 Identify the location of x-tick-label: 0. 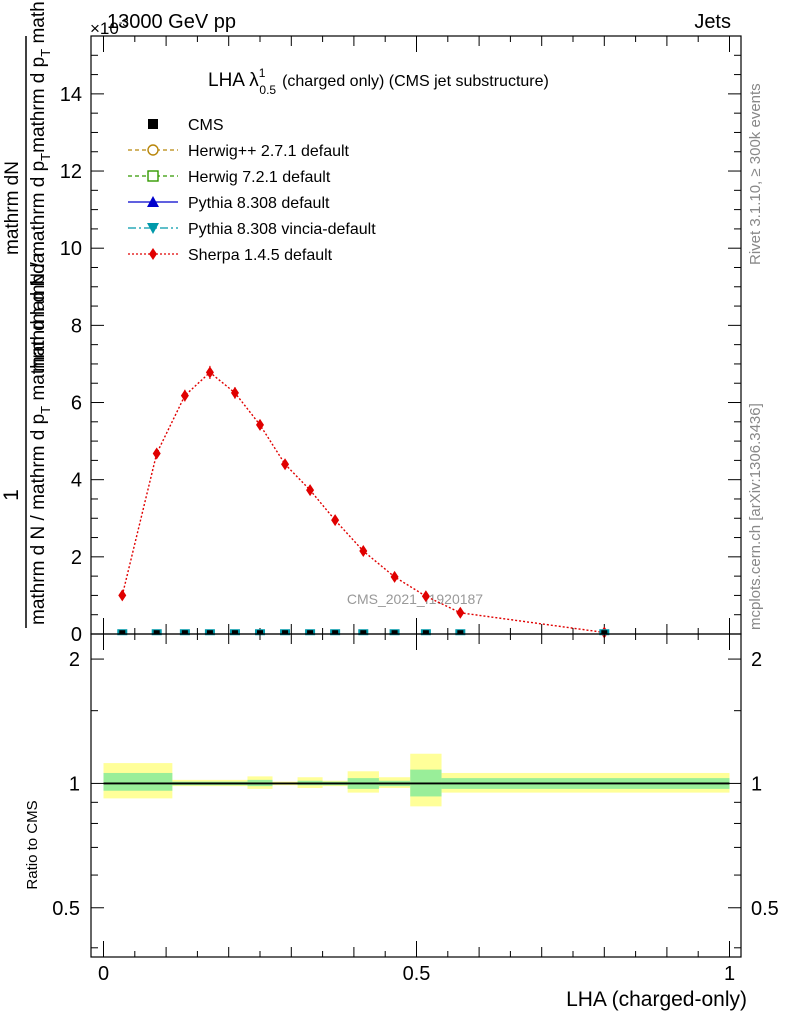
(103, 974).